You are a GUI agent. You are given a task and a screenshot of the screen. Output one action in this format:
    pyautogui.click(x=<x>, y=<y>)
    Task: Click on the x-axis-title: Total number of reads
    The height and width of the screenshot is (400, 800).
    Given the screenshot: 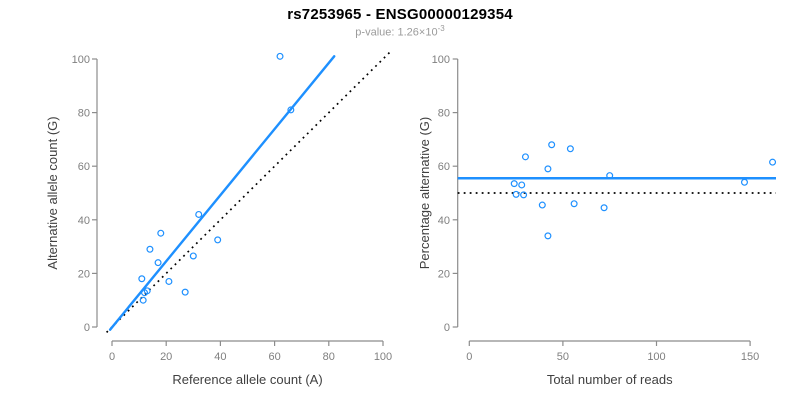 What is the action you would take?
    pyautogui.click(x=610, y=379)
    